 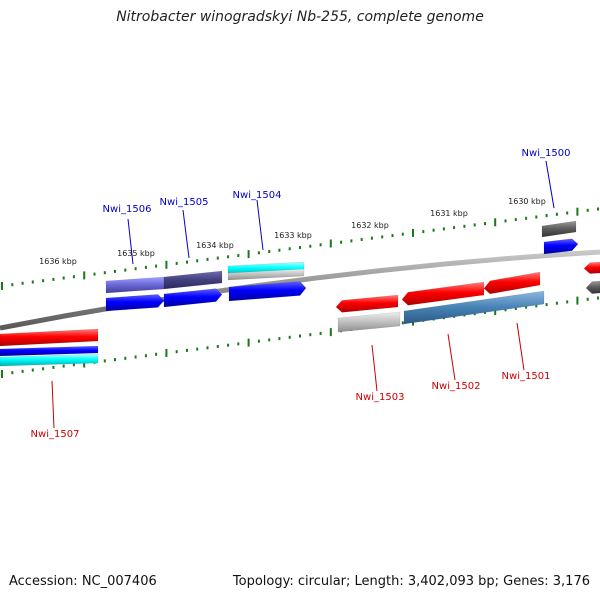 I want to click on gene-label: Nwi_1504, so click(x=257, y=195).